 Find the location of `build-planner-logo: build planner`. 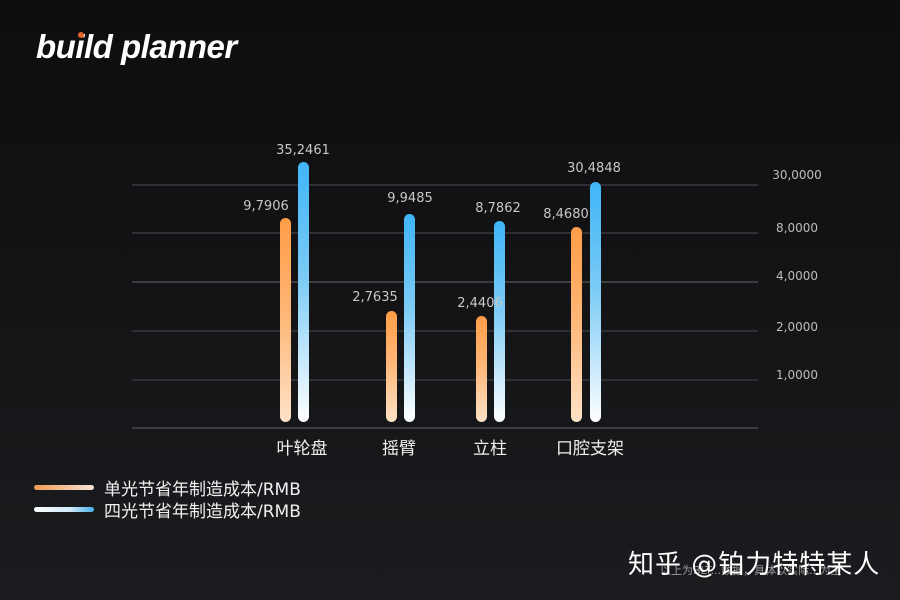

build-planner-logo: build planner is located at coordinates (136, 47).